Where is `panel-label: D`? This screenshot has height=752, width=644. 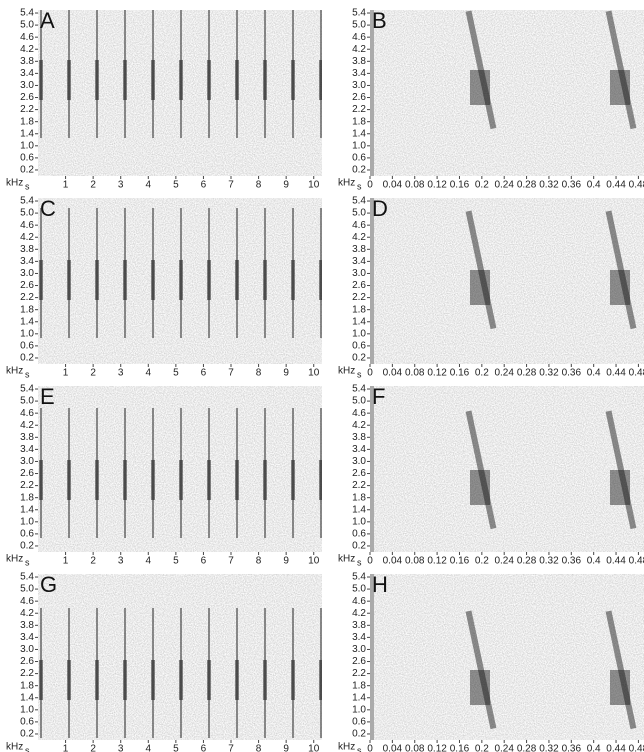
panel-label: D is located at coordinates (380, 208).